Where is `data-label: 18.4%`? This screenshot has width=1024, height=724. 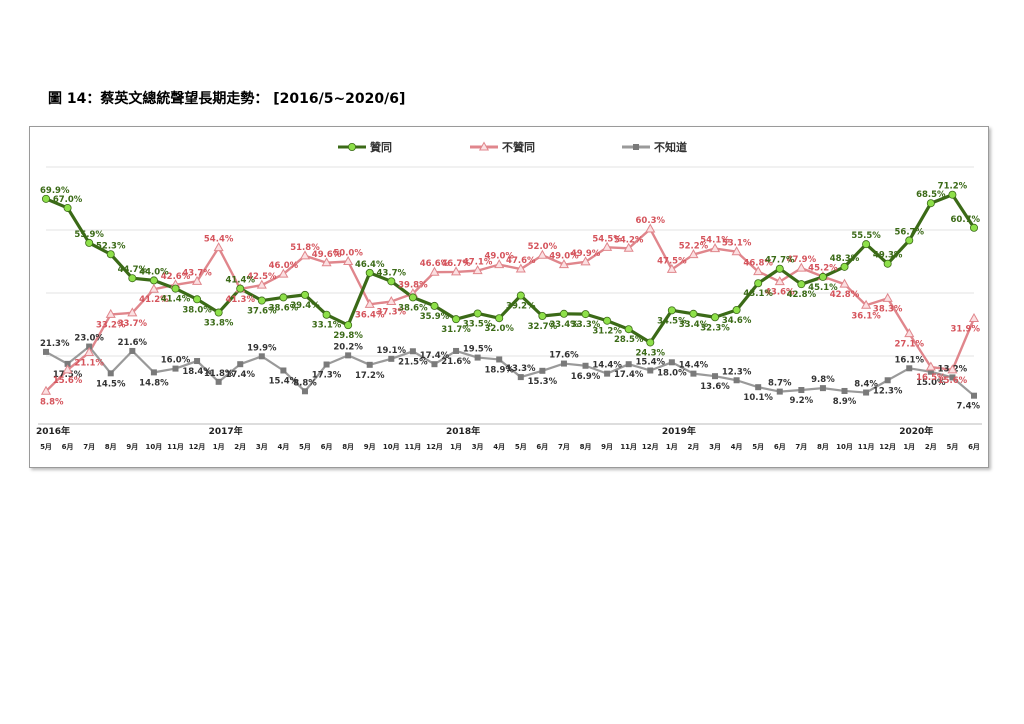
data-label: 18.4% is located at coordinates (197, 372).